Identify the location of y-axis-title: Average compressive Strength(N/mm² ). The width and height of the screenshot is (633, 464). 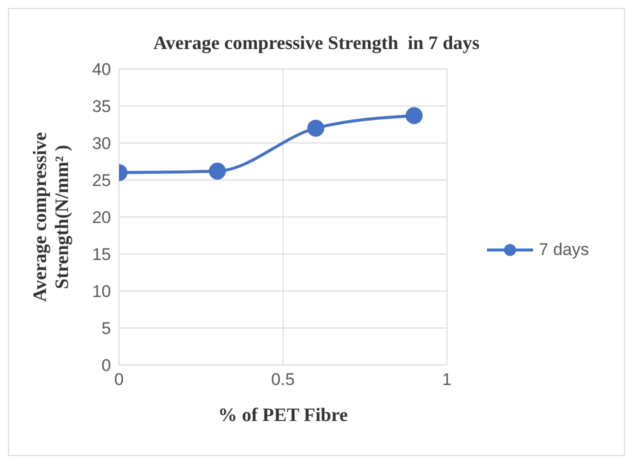
(51, 217).